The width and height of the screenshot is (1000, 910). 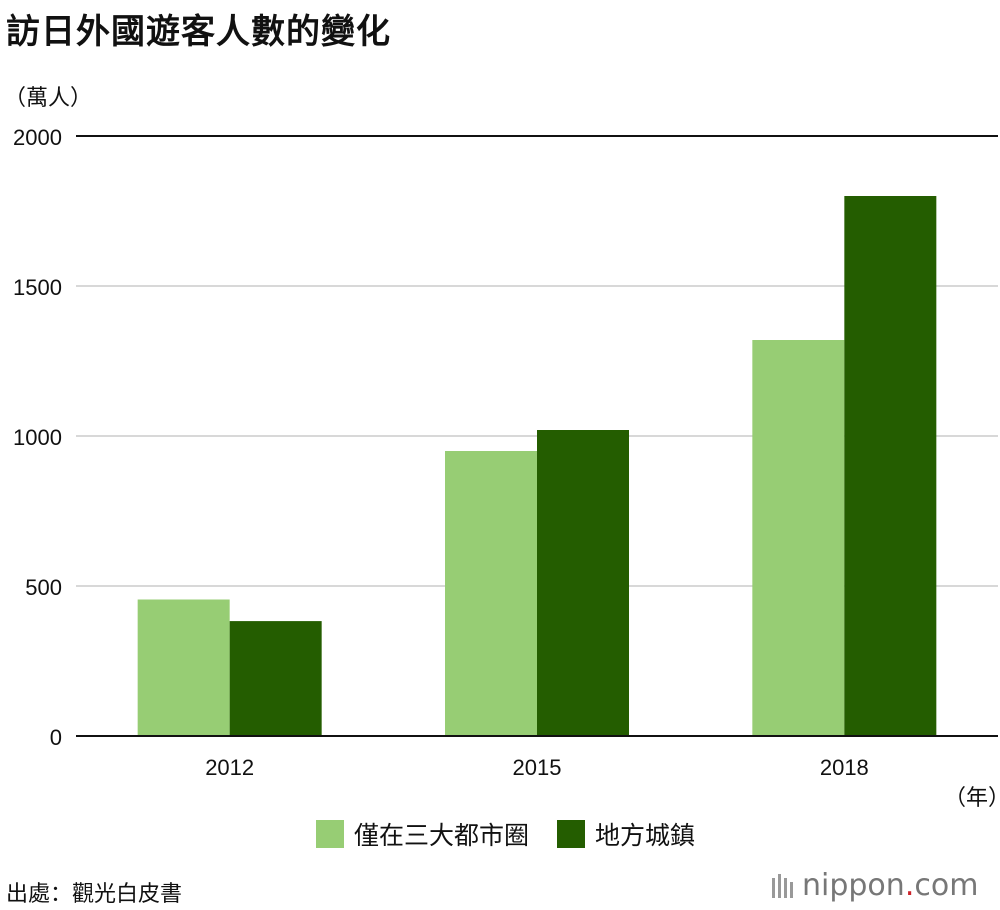 What do you see at coordinates (442, 835) in the screenshot?
I see `legend-label-metro: 僅在三大都市圈` at bounding box center [442, 835].